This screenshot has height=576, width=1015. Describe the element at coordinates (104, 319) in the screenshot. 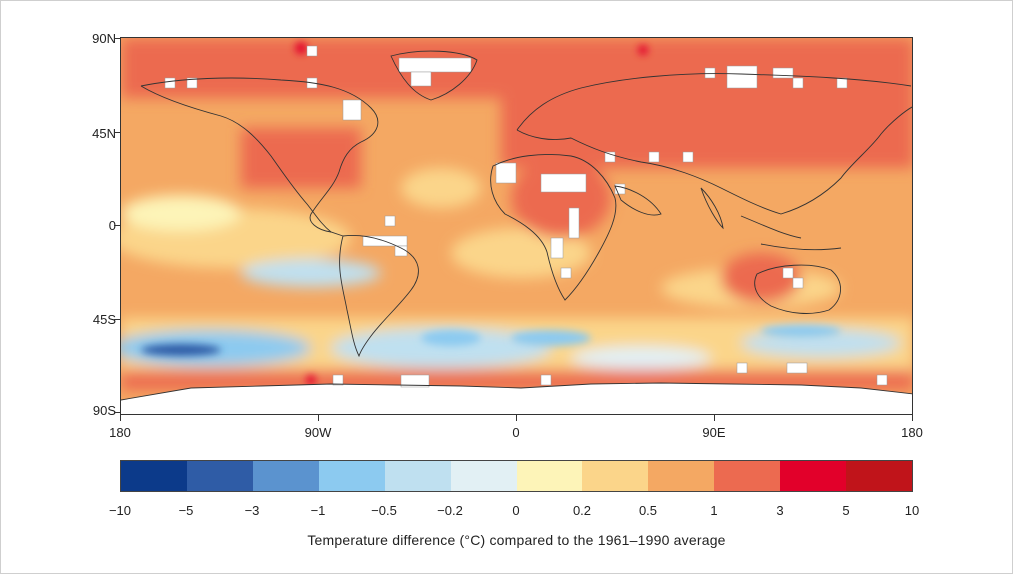

I see `lat-label-45s: 45S` at that location.